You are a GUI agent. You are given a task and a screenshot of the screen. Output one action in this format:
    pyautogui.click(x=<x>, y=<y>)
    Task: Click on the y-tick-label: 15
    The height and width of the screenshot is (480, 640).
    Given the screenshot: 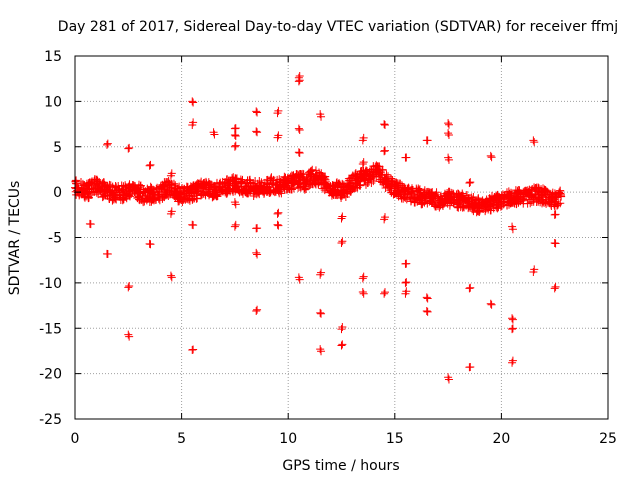 What is the action you would take?
    pyautogui.click(x=53, y=57)
    